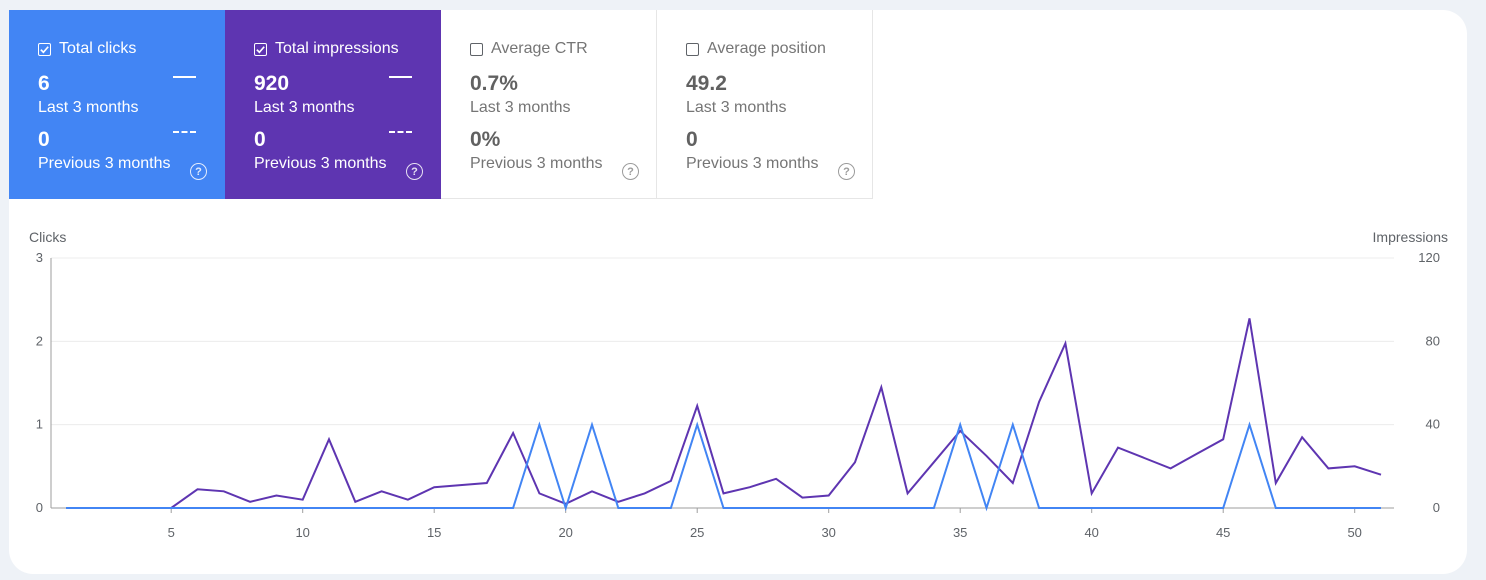 The image size is (1486, 580). I want to click on right-tick-label: 40, so click(1433, 424).